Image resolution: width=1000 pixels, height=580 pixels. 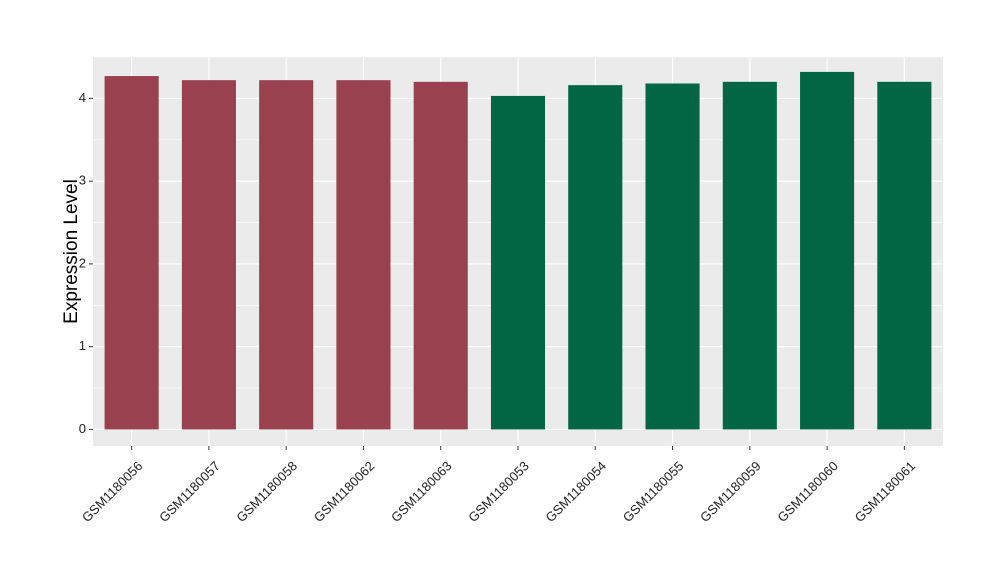 What do you see at coordinates (131, 253) in the screenshot?
I see `bar-GSM1180056` at bounding box center [131, 253].